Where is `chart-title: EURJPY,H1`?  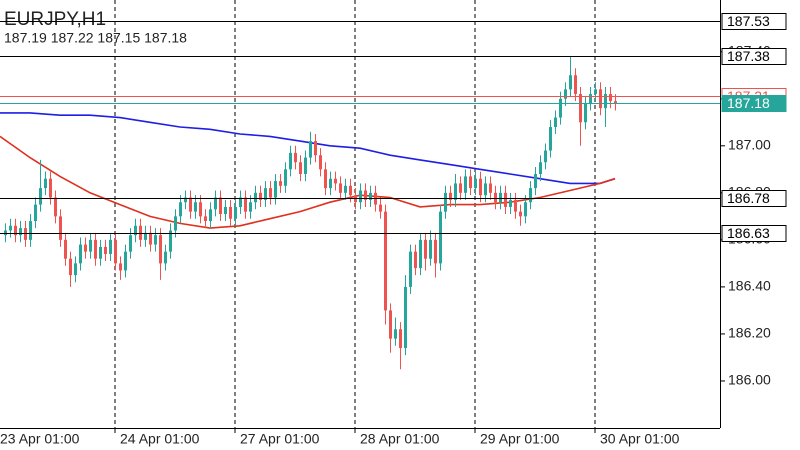
chart-title: EURJPY,H1 is located at coordinates (55, 19).